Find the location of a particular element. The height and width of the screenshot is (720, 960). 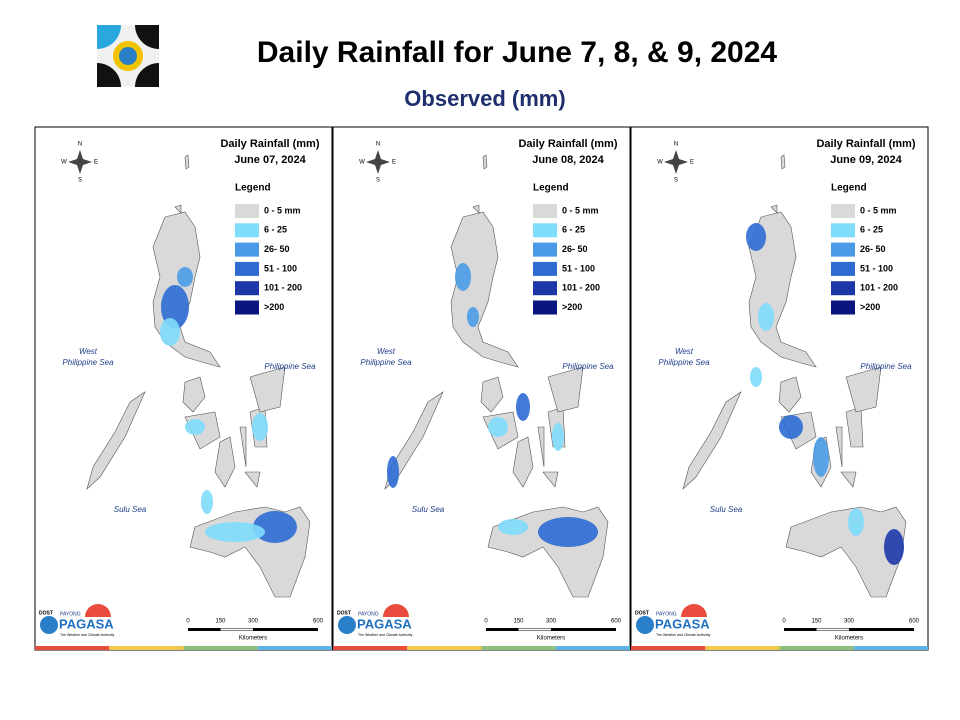

scale-tick-label: 0 is located at coordinates (188, 622).